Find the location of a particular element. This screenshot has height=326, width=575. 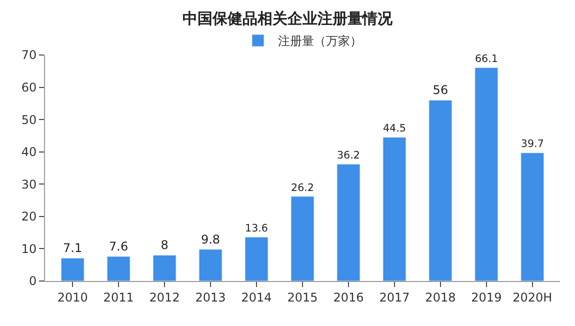

y-tick-label: 50 is located at coordinates (29, 119).